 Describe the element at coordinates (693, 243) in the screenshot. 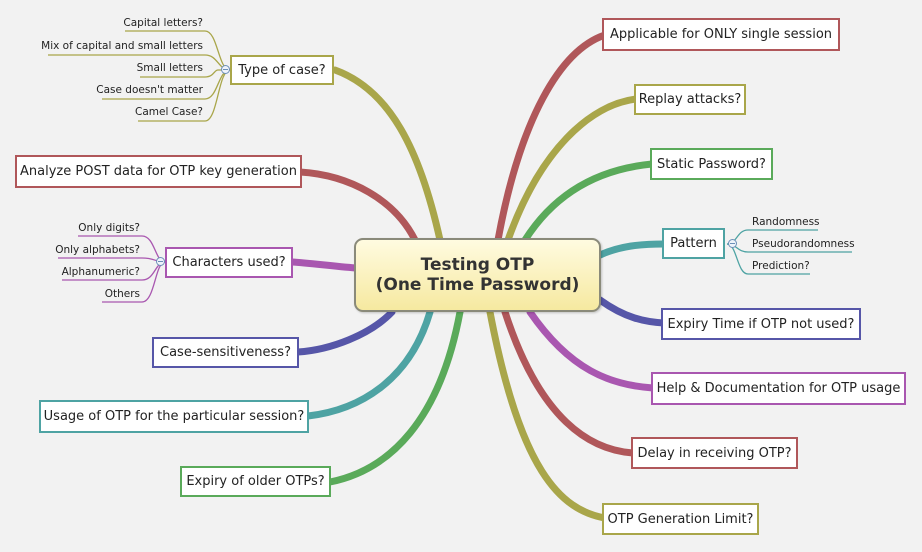

I see `topic-pattern: Pattern` at that location.